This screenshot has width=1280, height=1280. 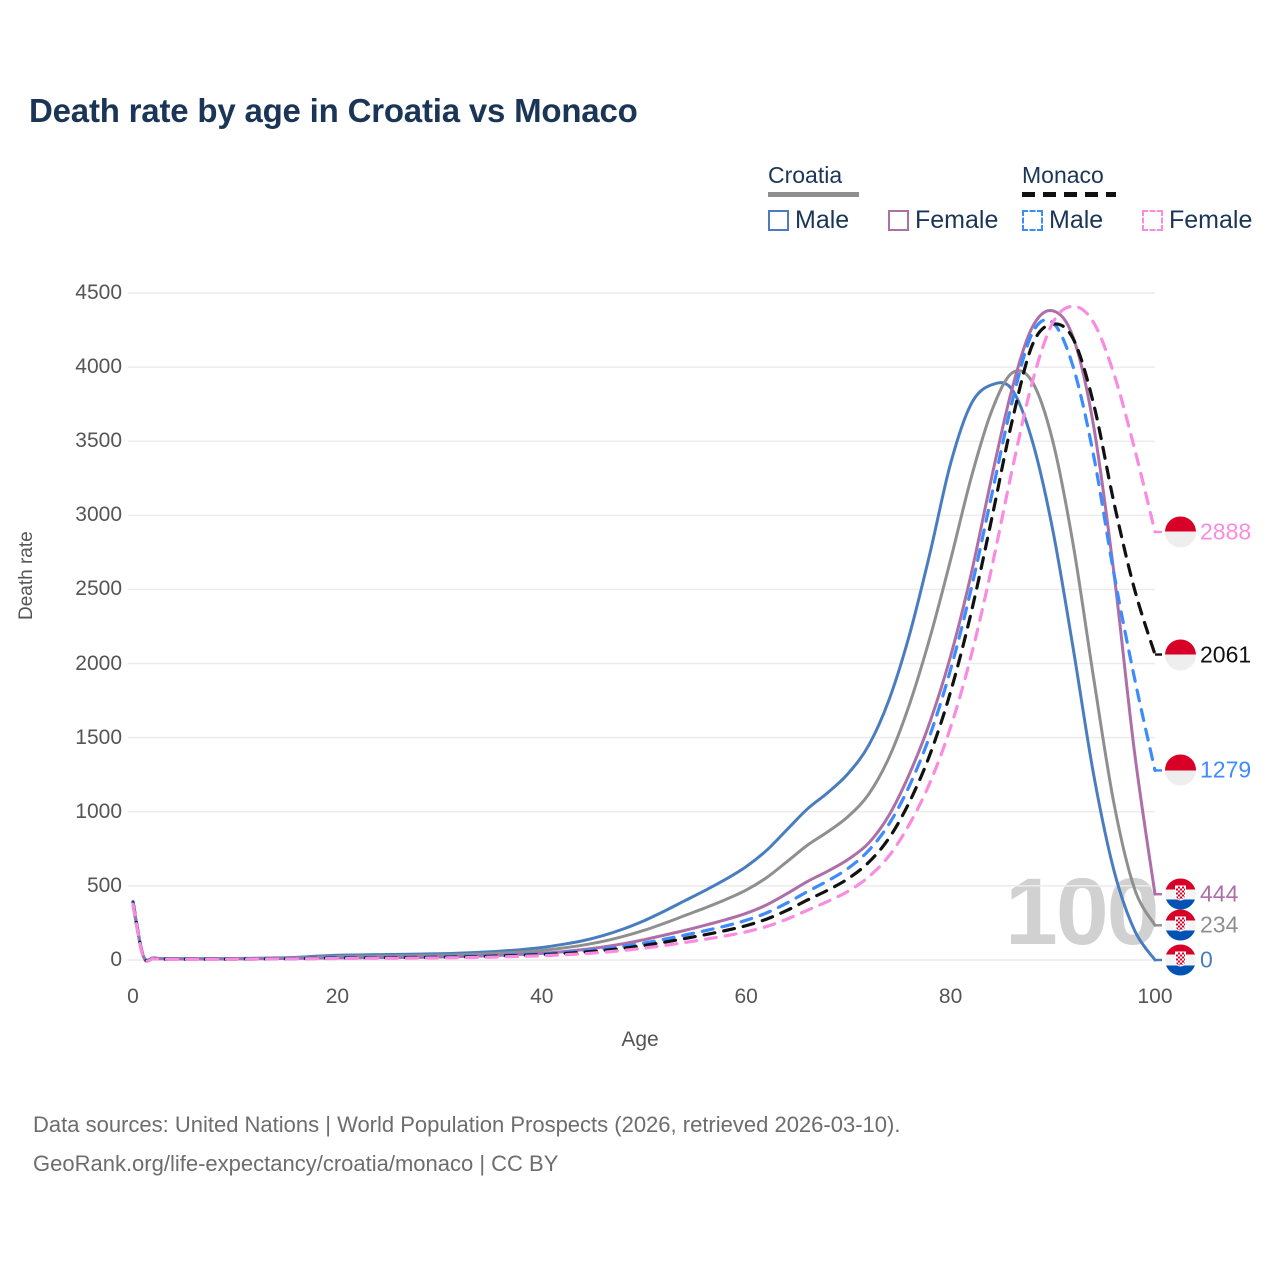 What do you see at coordinates (98, 737) in the screenshot?
I see `y-axis-tick-label: 1500` at bounding box center [98, 737].